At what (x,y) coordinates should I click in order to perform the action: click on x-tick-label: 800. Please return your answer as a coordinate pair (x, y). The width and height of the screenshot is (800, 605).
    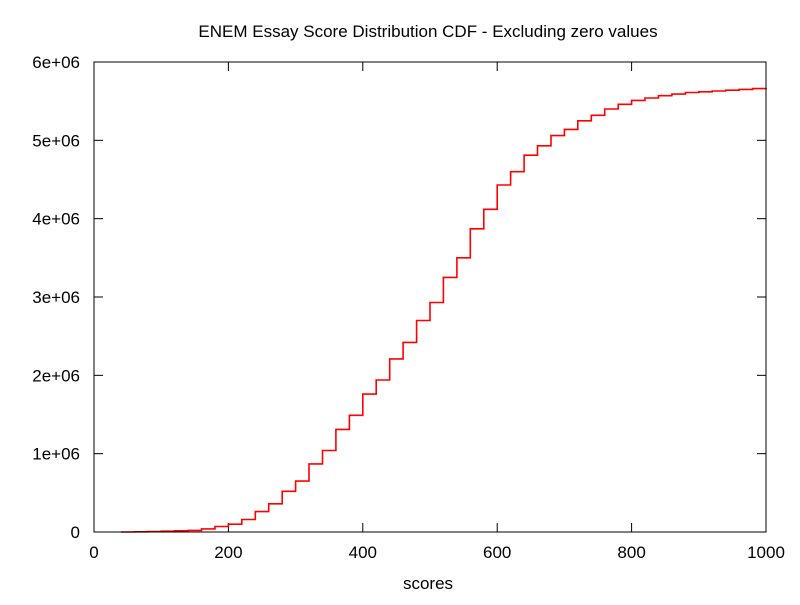
    Looking at the image, I should click on (631, 552).